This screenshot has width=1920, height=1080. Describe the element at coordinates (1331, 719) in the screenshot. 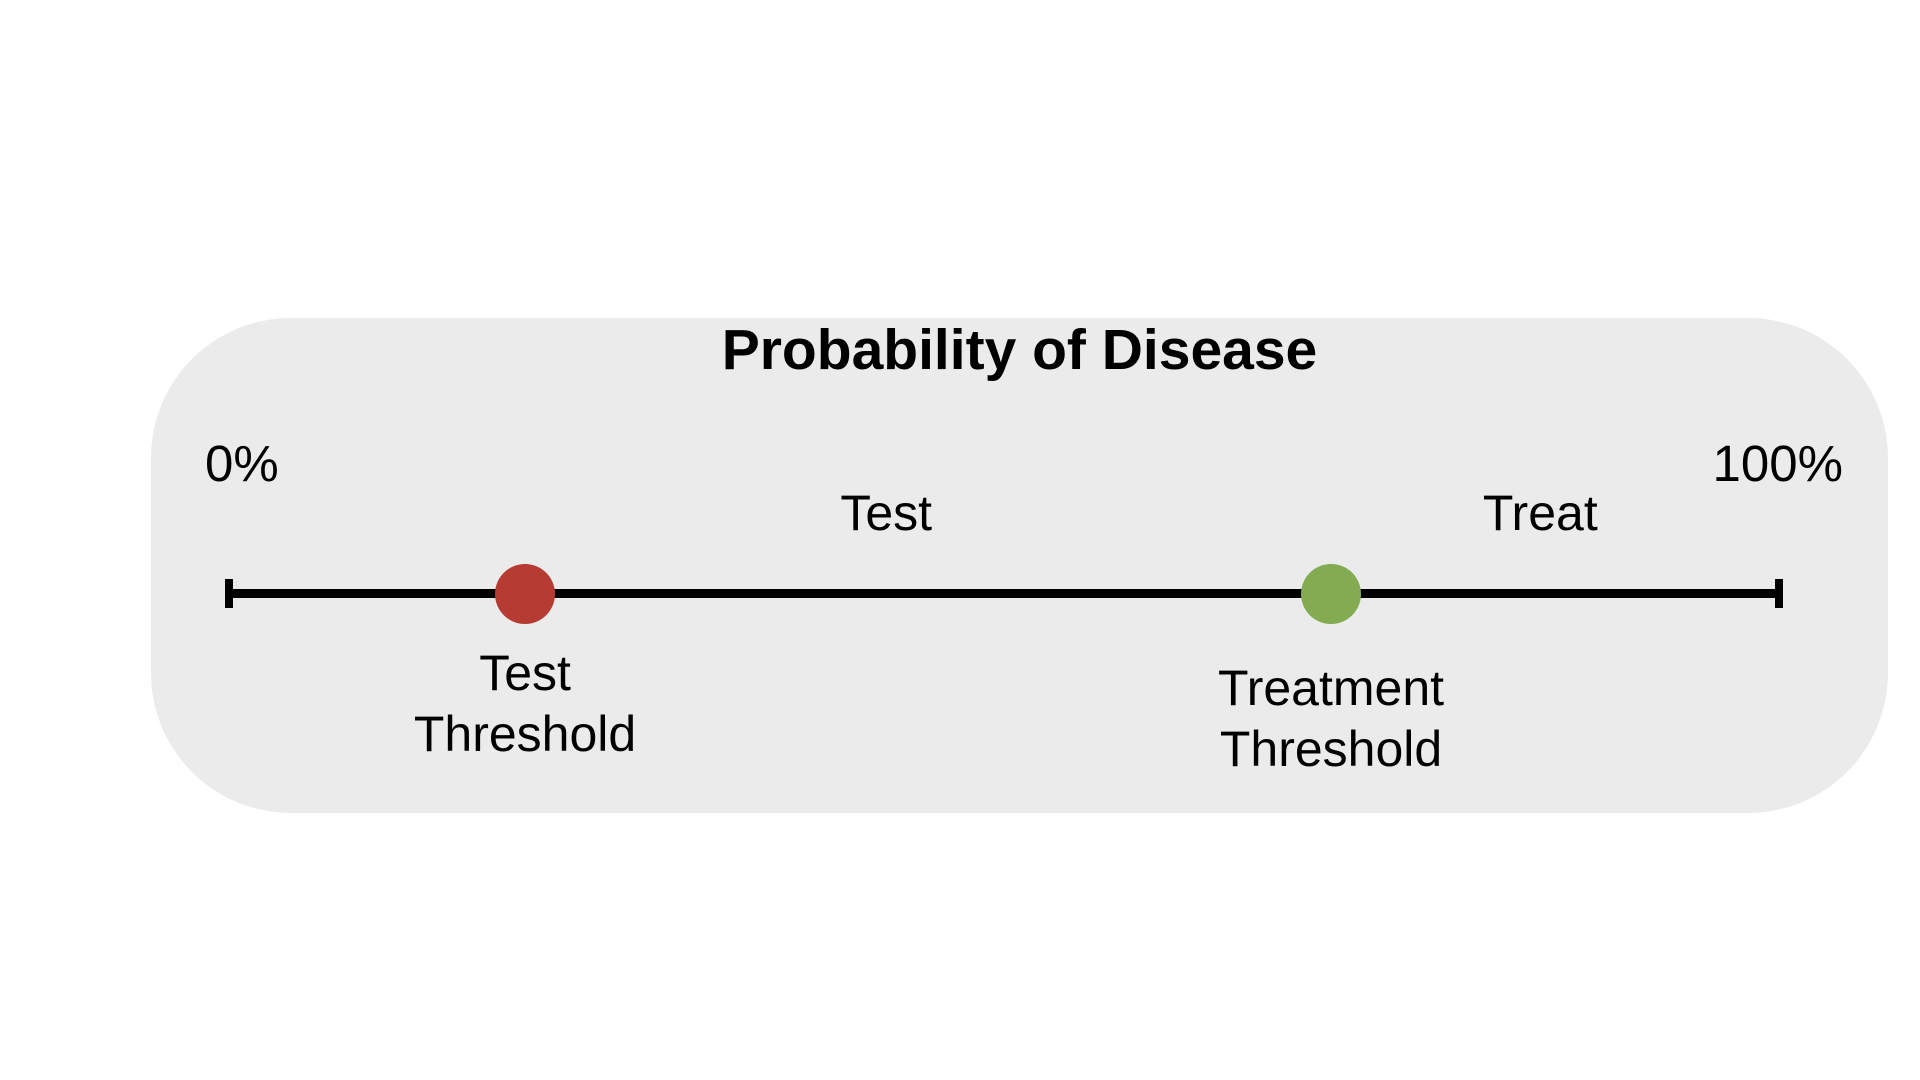

I see `treatment-threshold-label: Treatment Threshold` at that location.